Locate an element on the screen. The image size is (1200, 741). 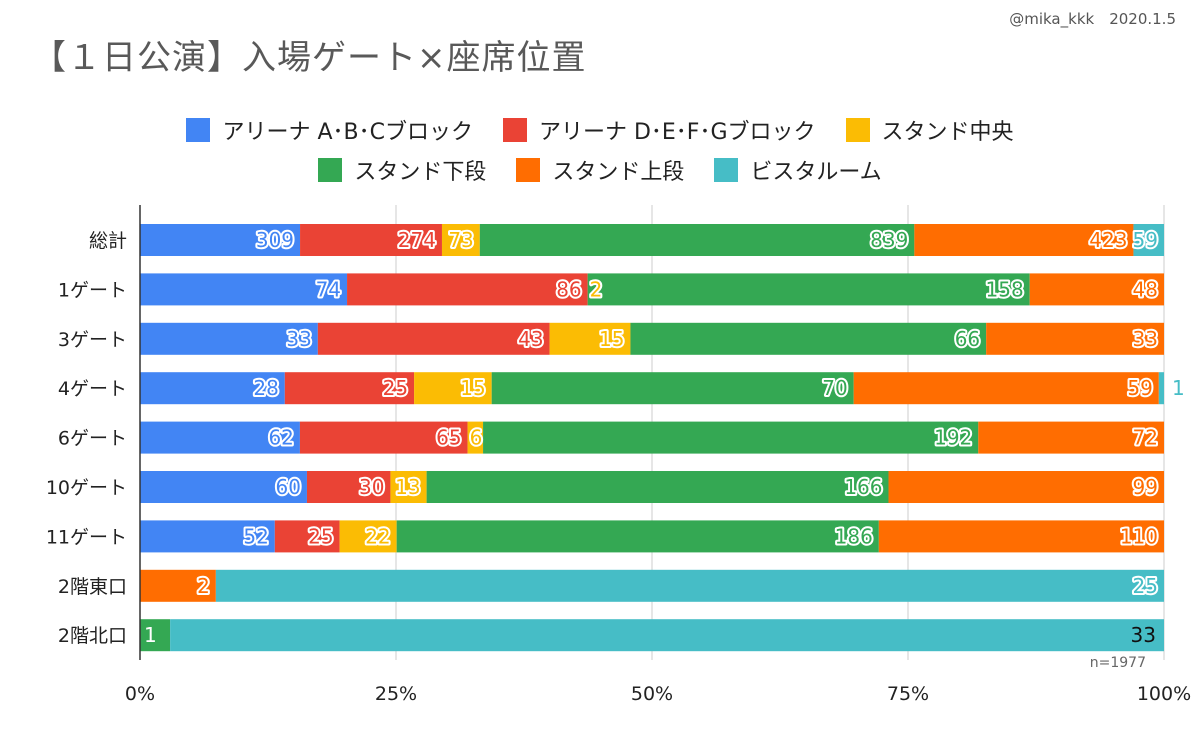
category-label: 1ゲート is located at coordinates (92, 290).